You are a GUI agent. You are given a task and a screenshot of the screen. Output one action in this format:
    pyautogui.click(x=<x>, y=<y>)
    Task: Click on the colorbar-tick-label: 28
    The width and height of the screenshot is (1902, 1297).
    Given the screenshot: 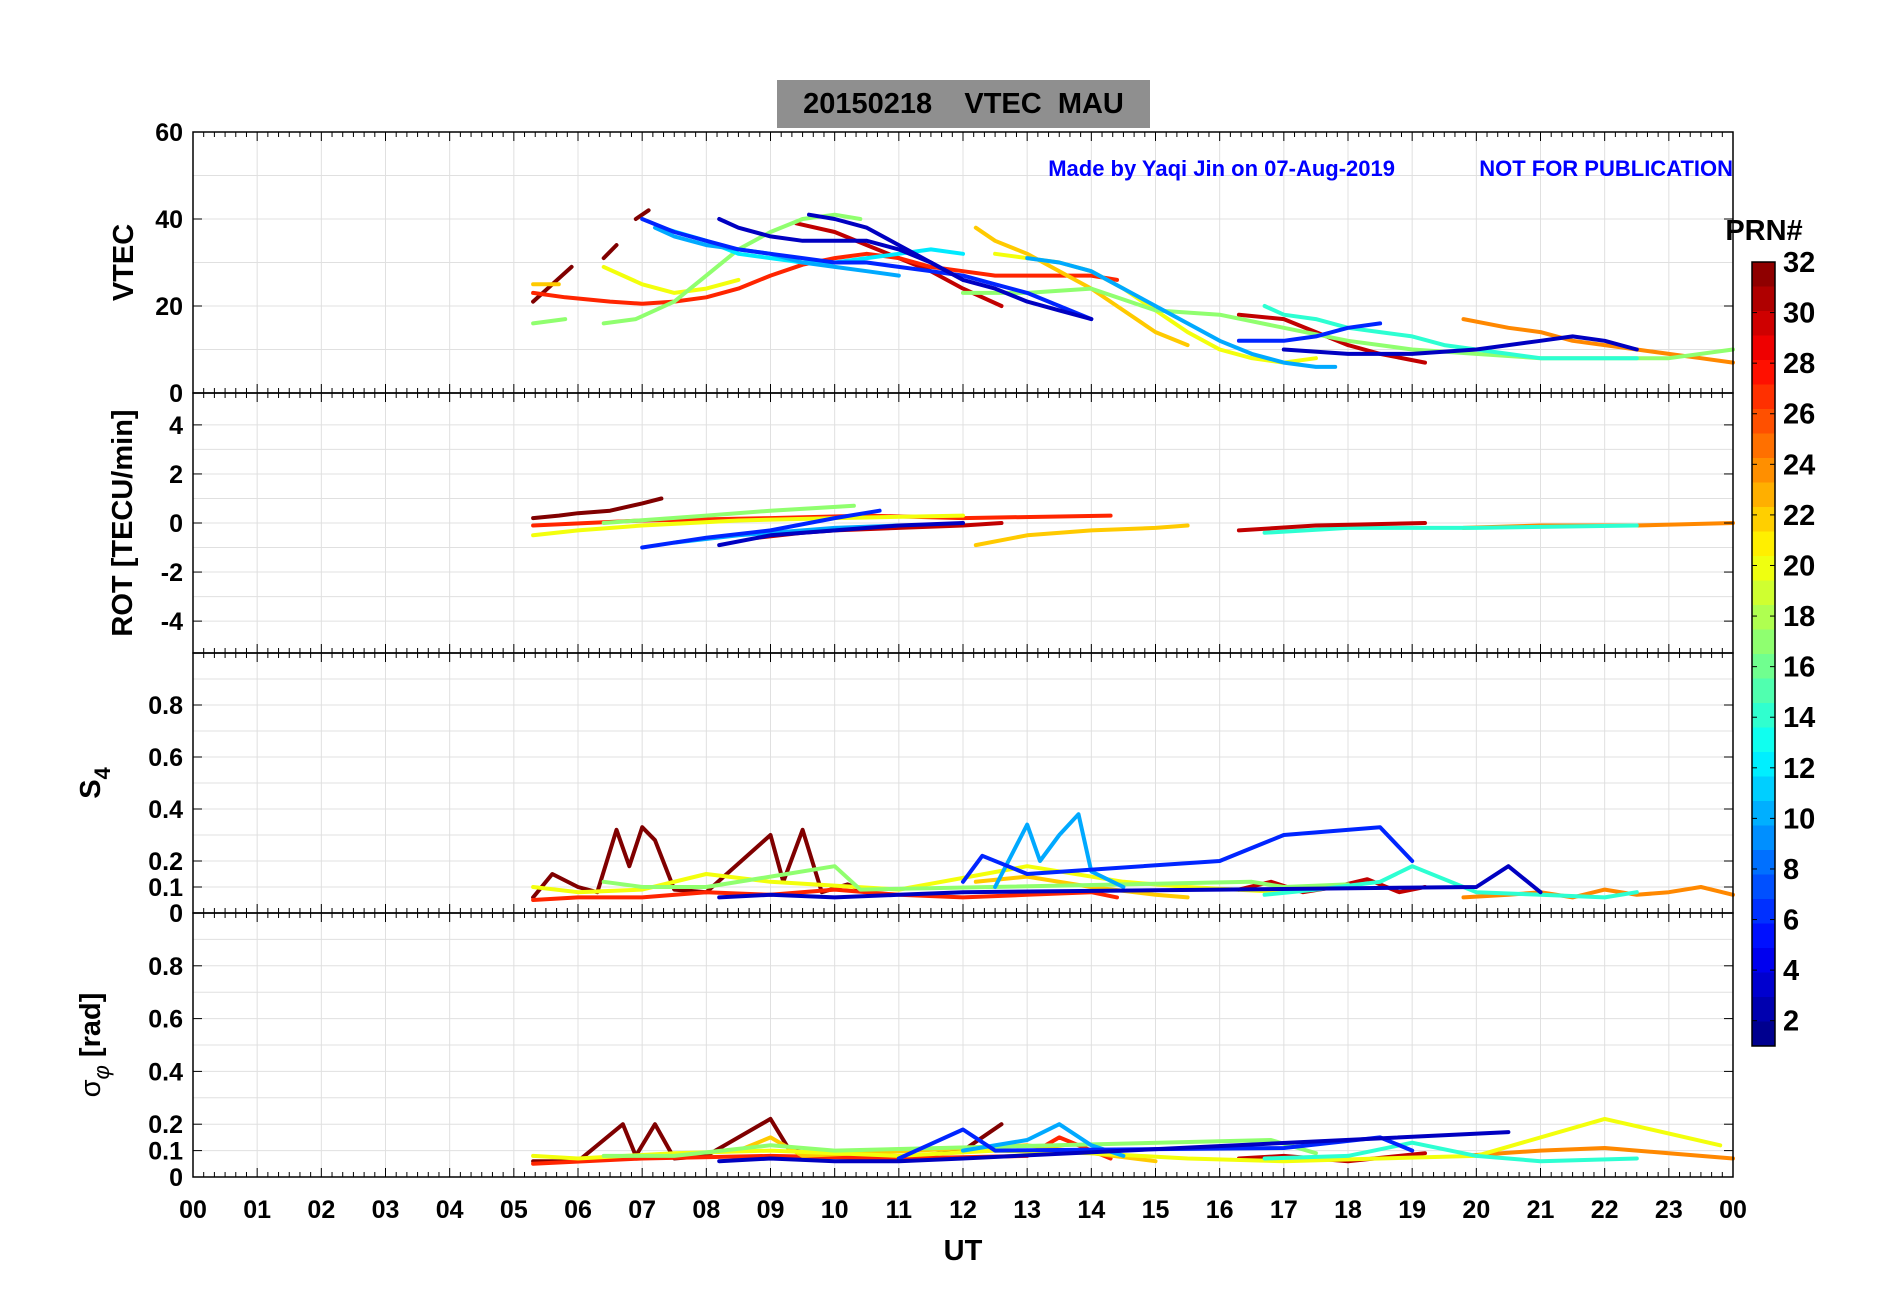 What is the action you would take?
    pyautogui.click(x=1799, y=364)
    